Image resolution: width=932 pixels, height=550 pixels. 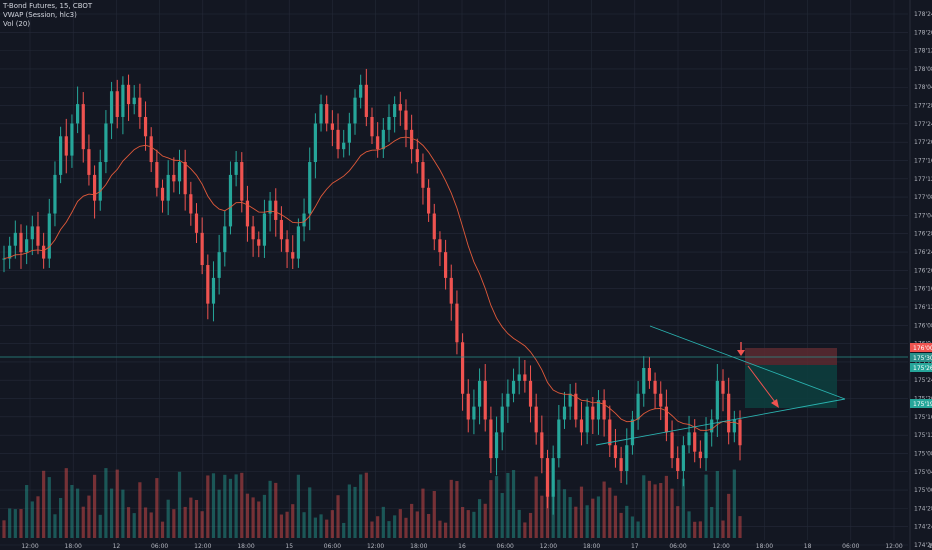 I want to click on y-tick-label: 176'08, so click(x=923, y=325).